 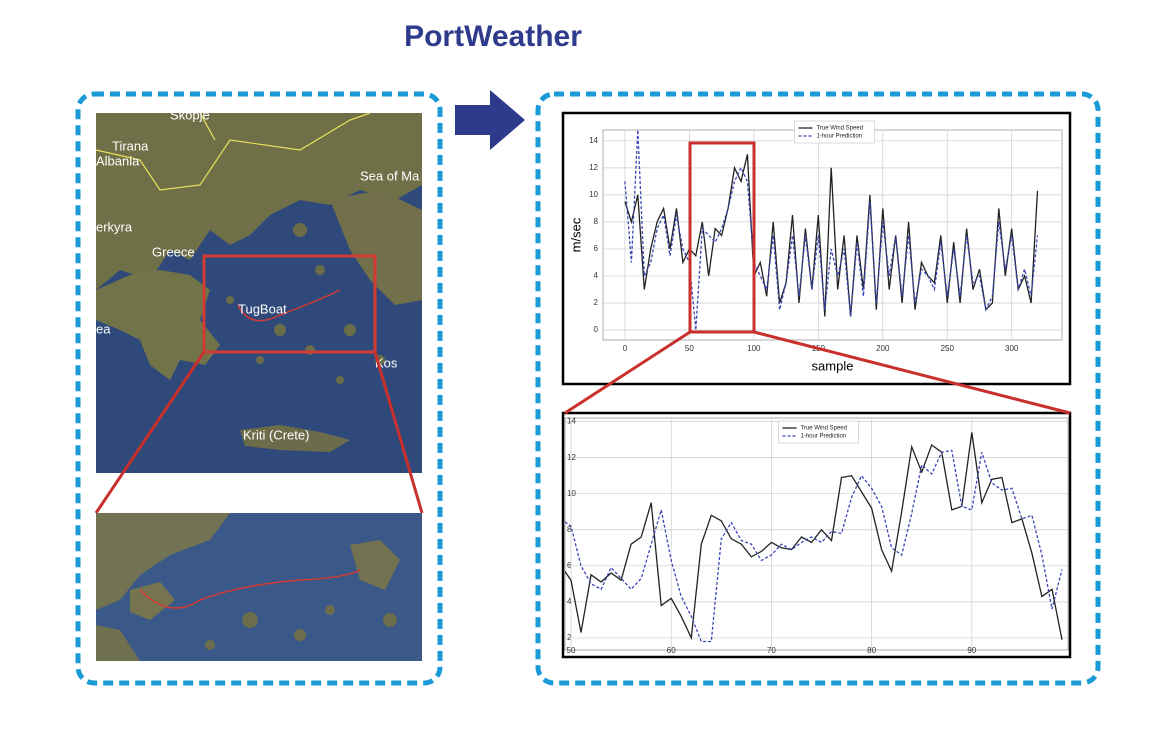 I want to click on map-label: erkyra, so click(x=114, y=226).